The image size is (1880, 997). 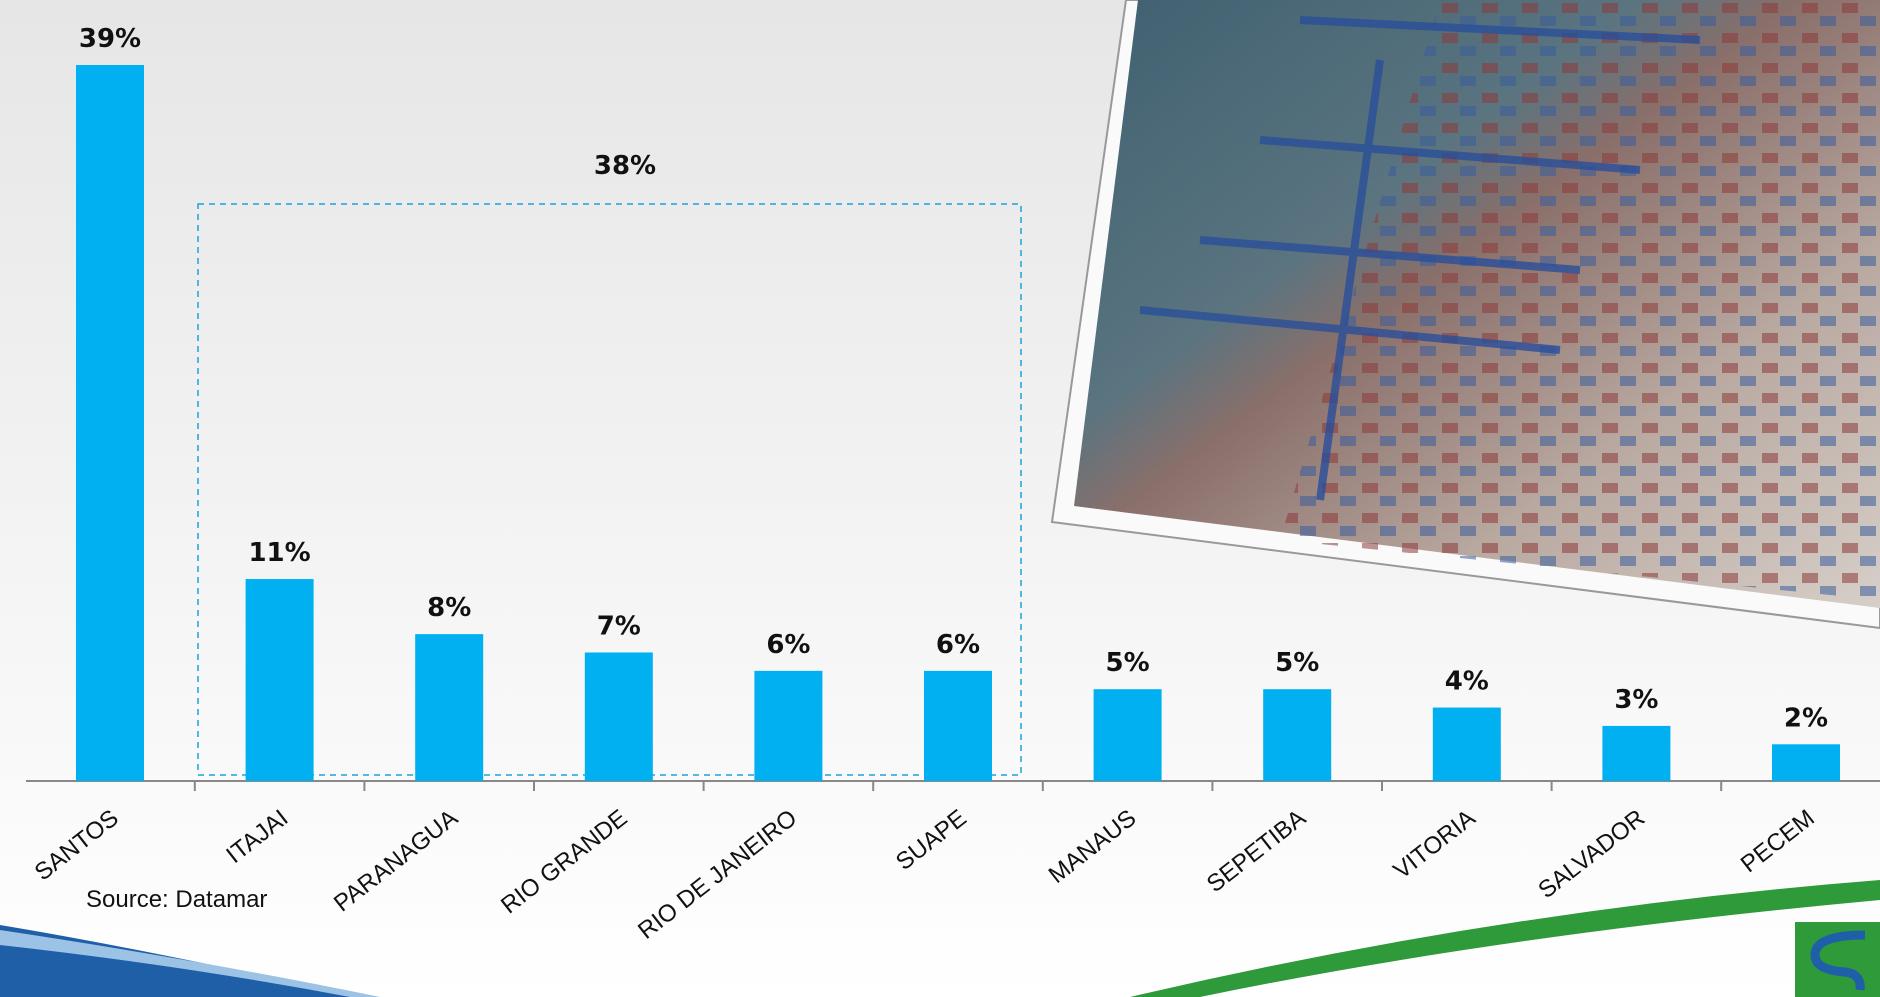 What do you see at coordinates (176, 899) in the screenshot?
I see `source-note: Source: Datamar` at bounding box center [176, 899].